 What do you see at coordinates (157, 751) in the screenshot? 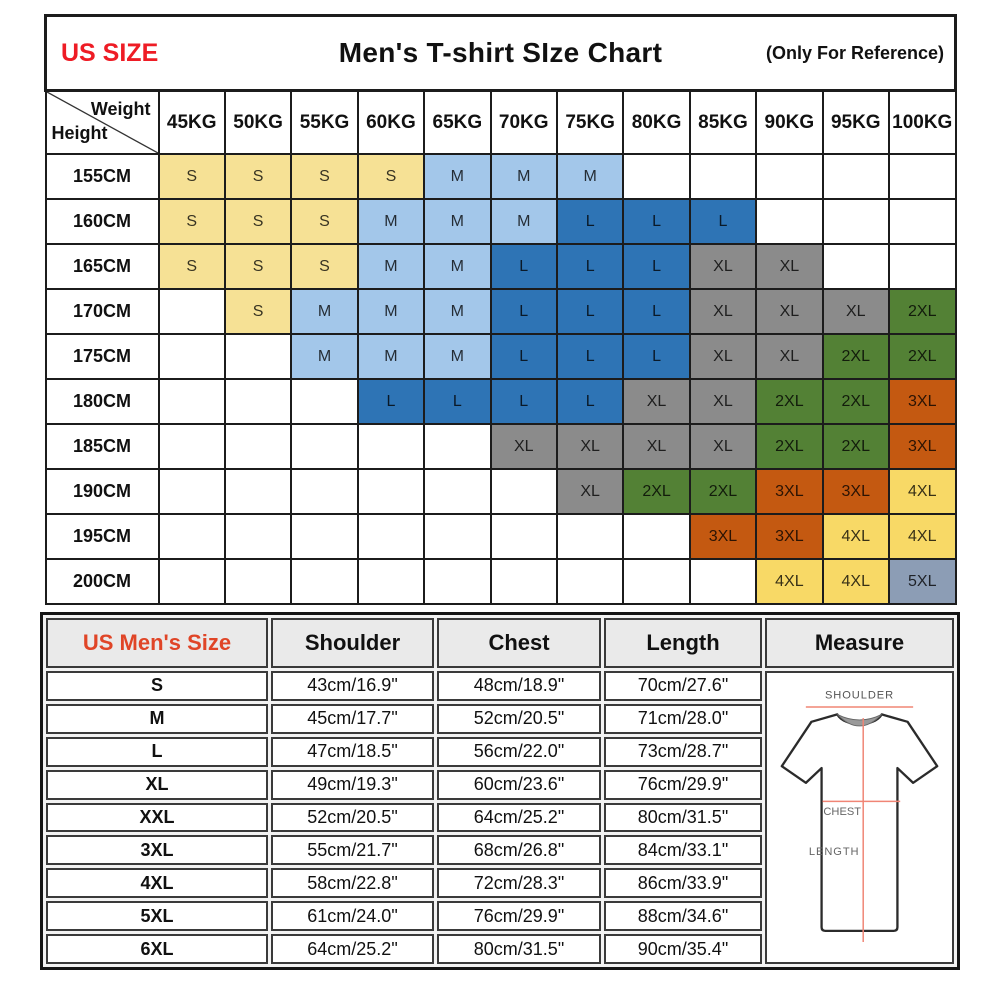
I see `size-name: L` at bounding box center [157, 751].